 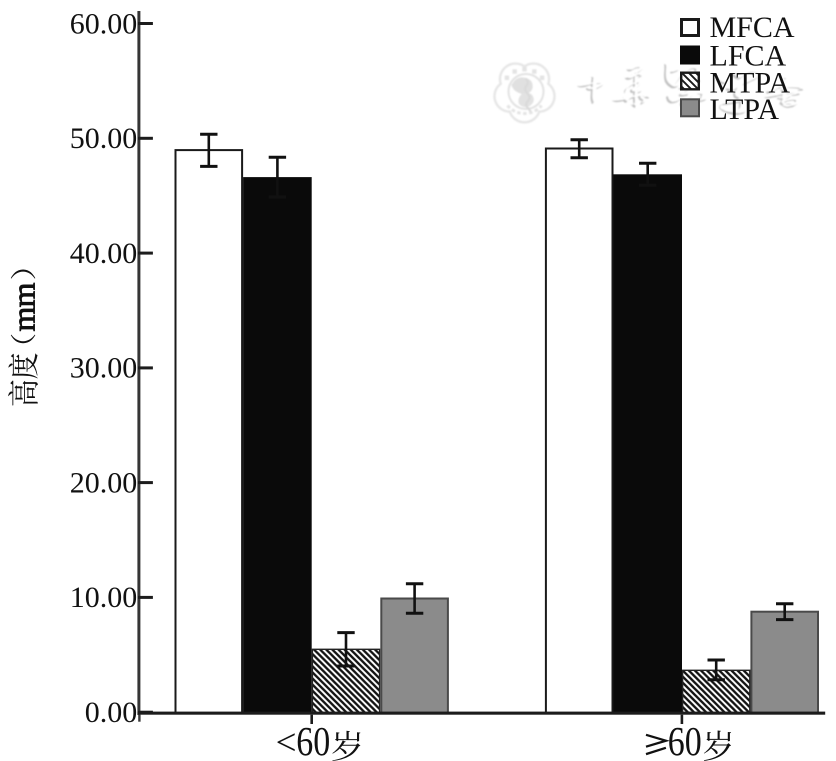 I want to click on svg-text: 40.00, so click(x=104, y=253).